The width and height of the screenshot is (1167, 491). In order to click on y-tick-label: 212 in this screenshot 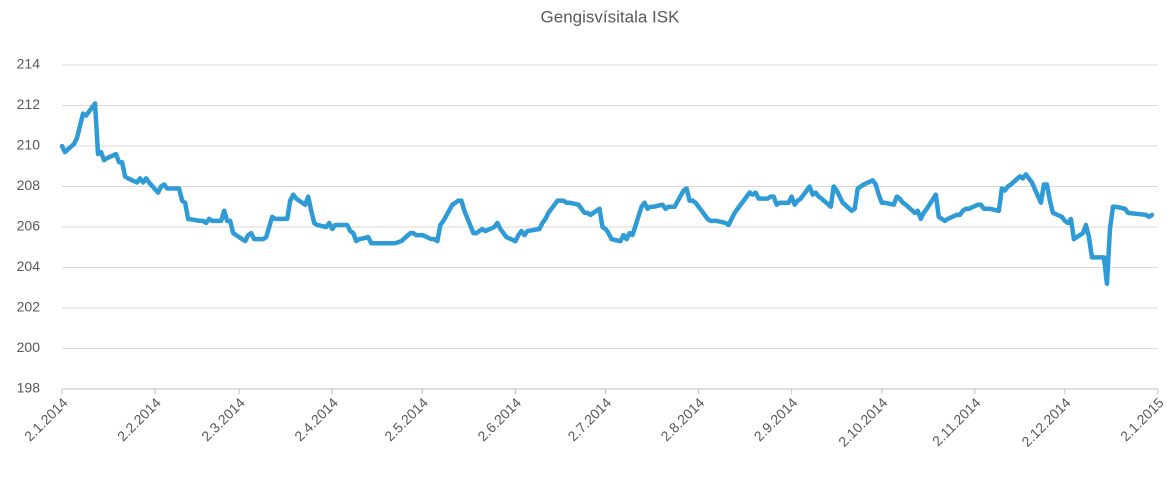, I will do `click(29, 104)`.